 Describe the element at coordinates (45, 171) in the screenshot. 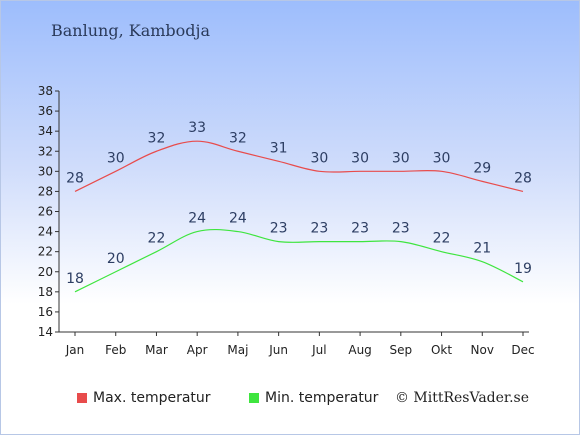

I see `y-tick-label: 30` at that location.